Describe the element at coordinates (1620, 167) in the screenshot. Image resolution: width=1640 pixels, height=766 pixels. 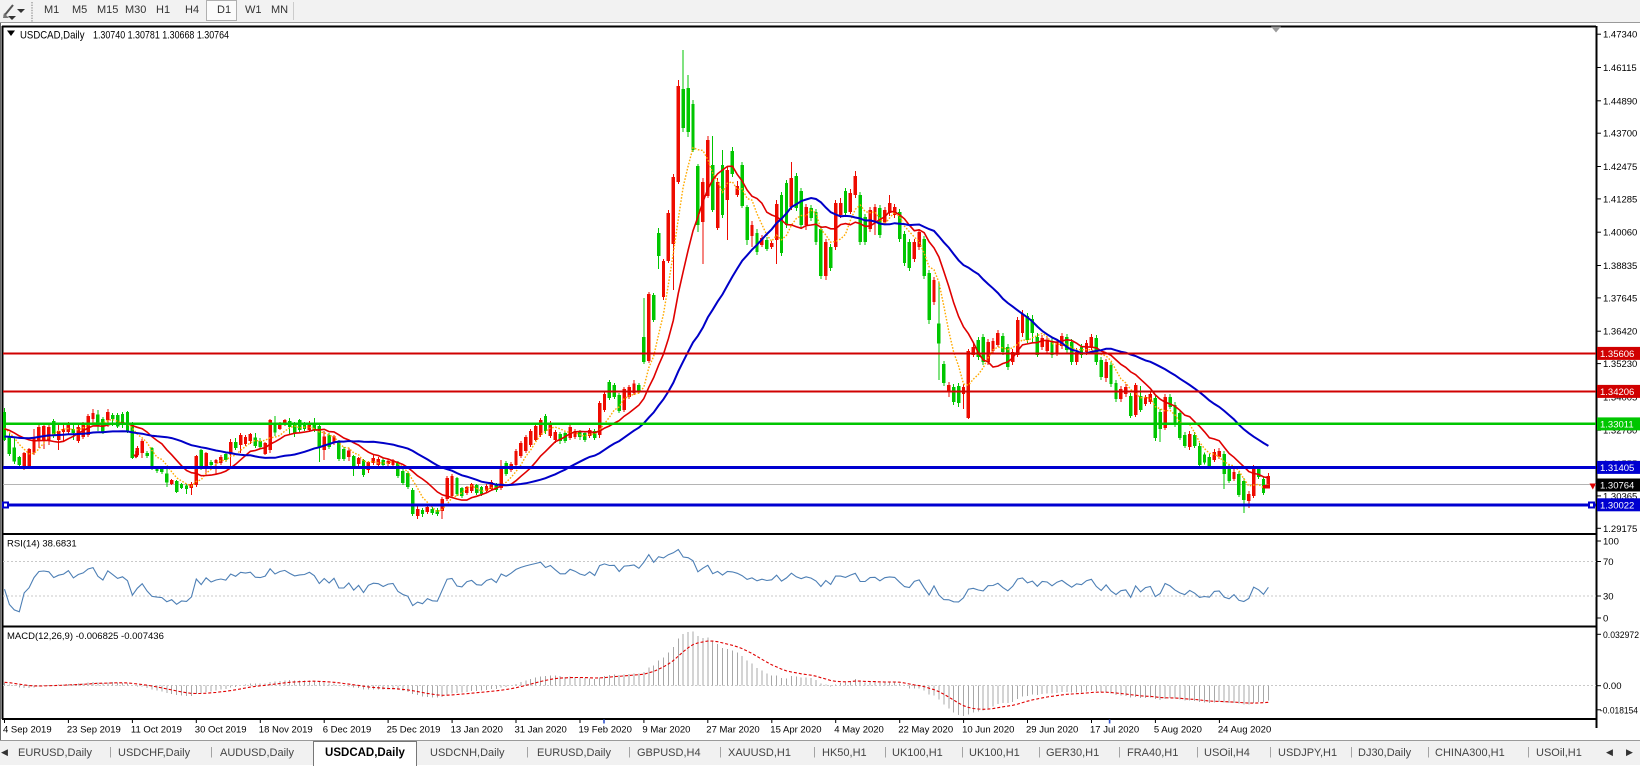
I see `svg-text: 1.42475` at that location.